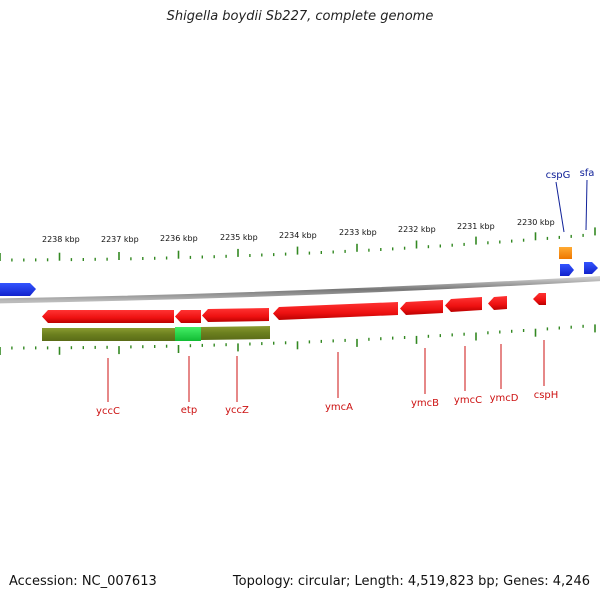 The image size is (600, 600). I want to click on forward-strand-genes, so click(299, 271).